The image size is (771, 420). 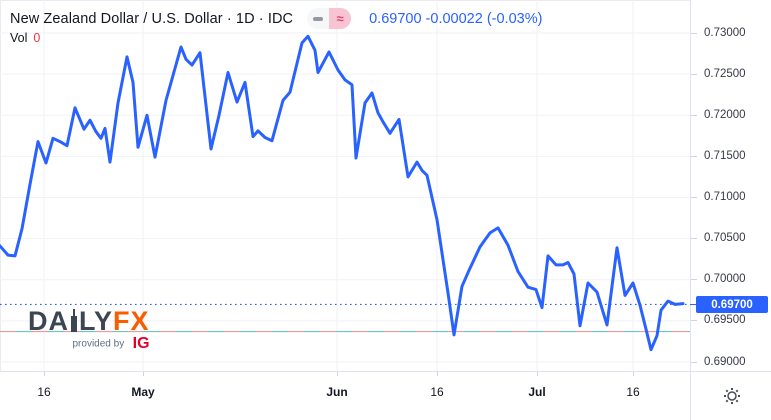 I want to click on volume-row: Vol 0, so click(x=25, y=38).